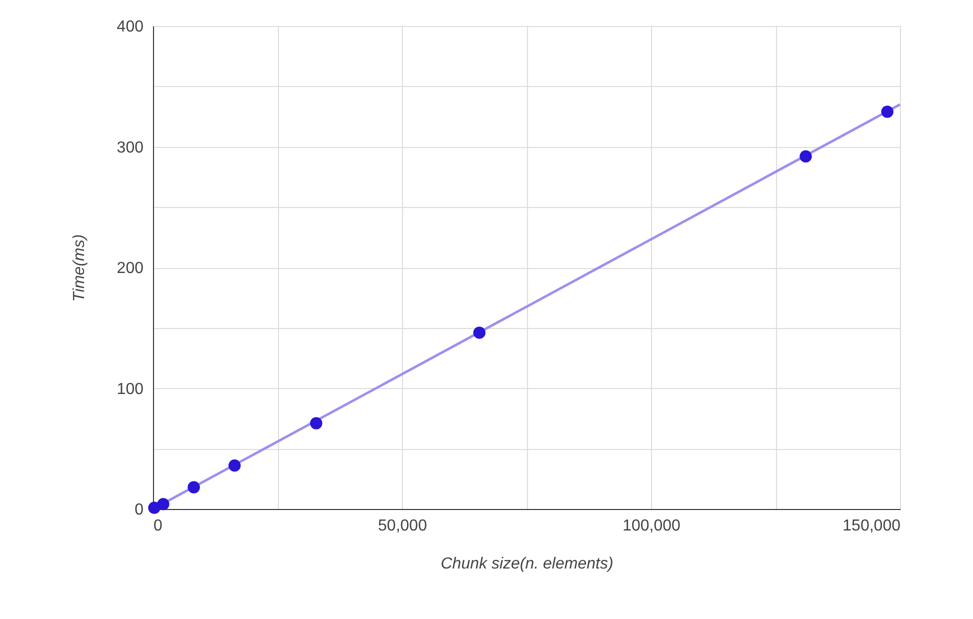  I want to click on y-tick-label: 300, so click(130, 147).